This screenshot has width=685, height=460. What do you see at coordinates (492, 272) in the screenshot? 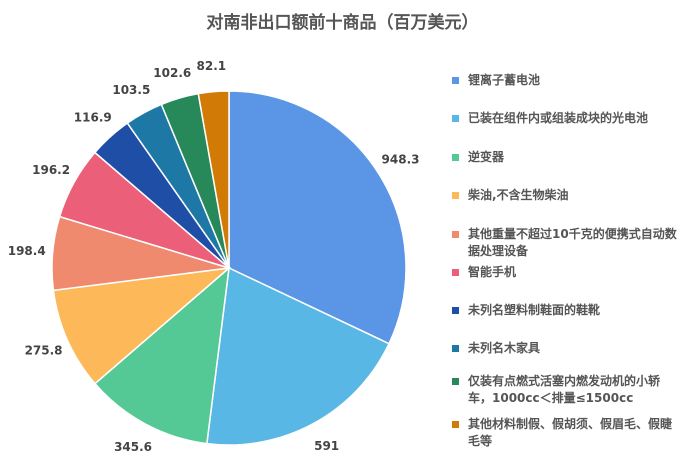
I see `legend-label: 智能手机` at bounding box center [492, 272].